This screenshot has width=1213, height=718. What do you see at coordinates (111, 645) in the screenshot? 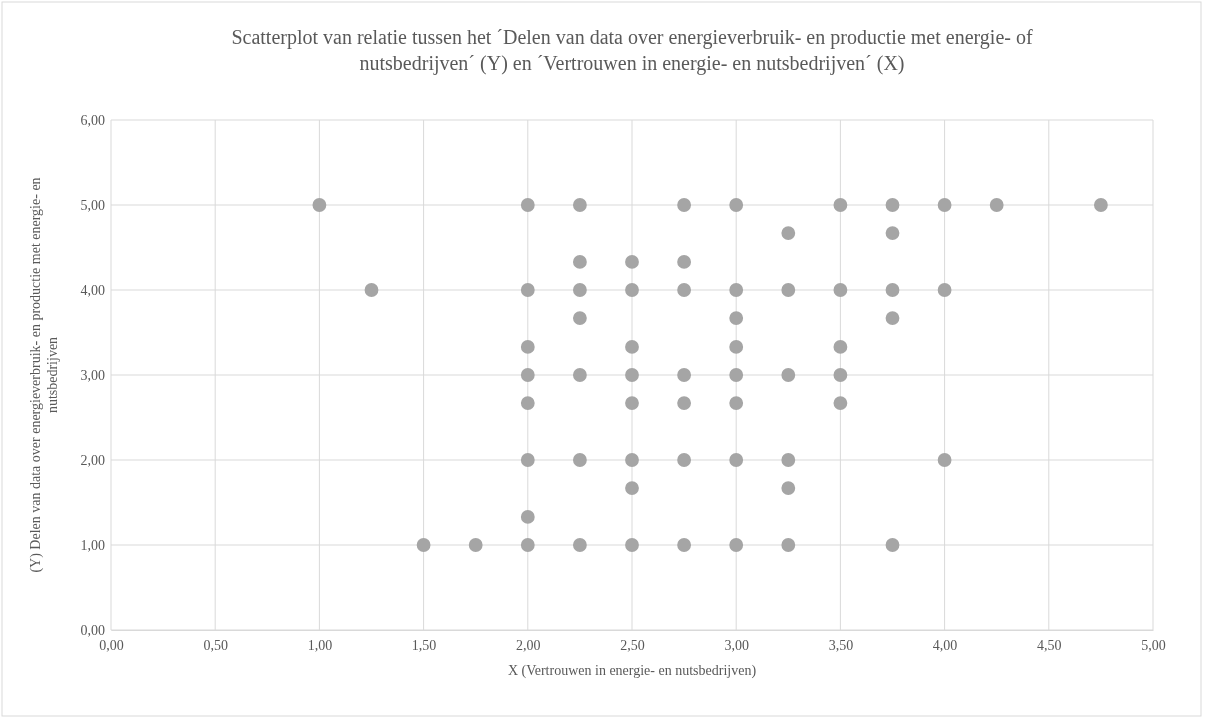
I see `x-tick-label: 0,00` at bounding box center [111, 645].